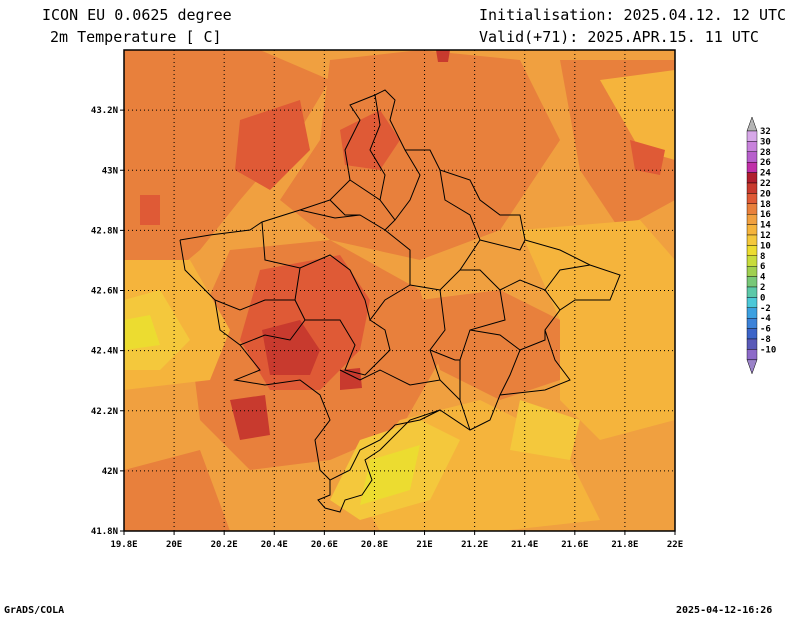 Image resolution: width=800 pixels, height=618 pixels. I want to click on lon-tick-label: 20.8E, so click(374, 545).